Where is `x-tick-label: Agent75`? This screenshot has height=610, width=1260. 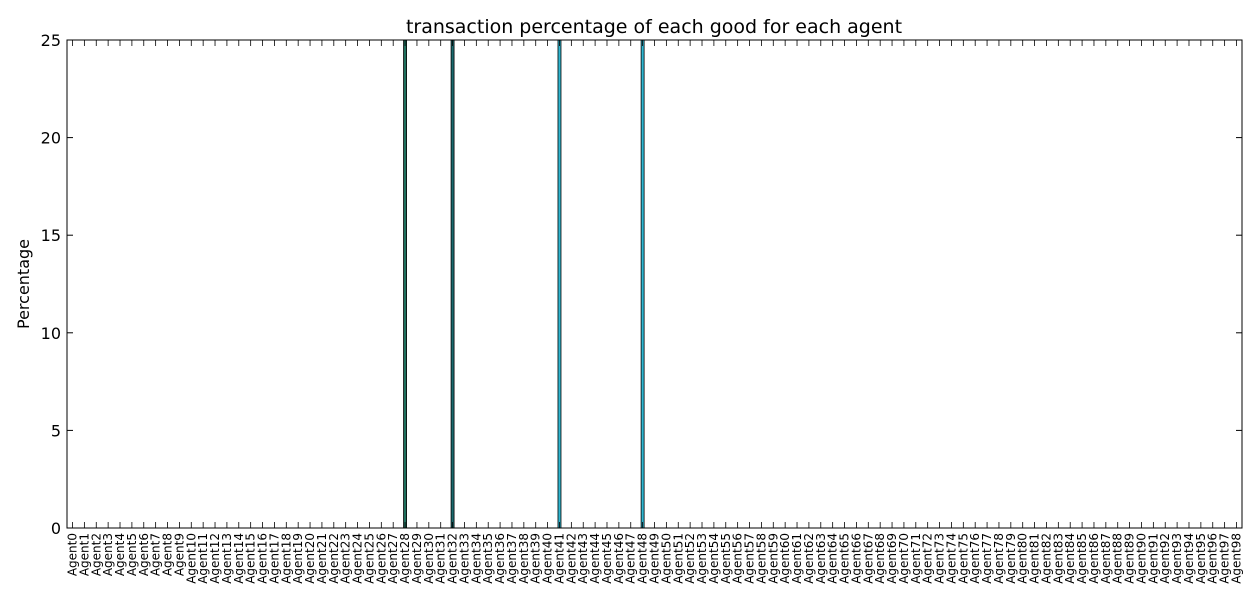 x-tick-label: Agent75 is located at coordinates (963, 558).